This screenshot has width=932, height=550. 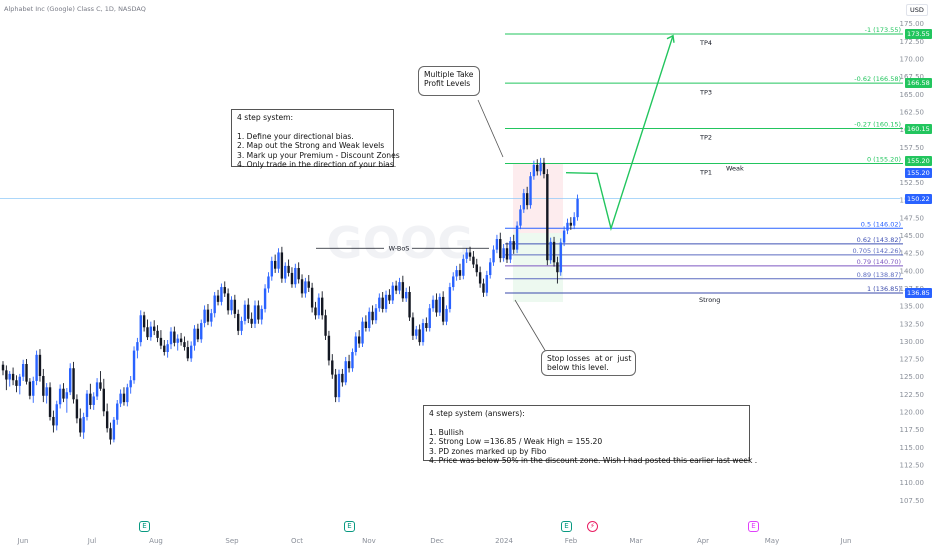 I want to click on y-tick-label: 175.00, so click(x=912, y=24).